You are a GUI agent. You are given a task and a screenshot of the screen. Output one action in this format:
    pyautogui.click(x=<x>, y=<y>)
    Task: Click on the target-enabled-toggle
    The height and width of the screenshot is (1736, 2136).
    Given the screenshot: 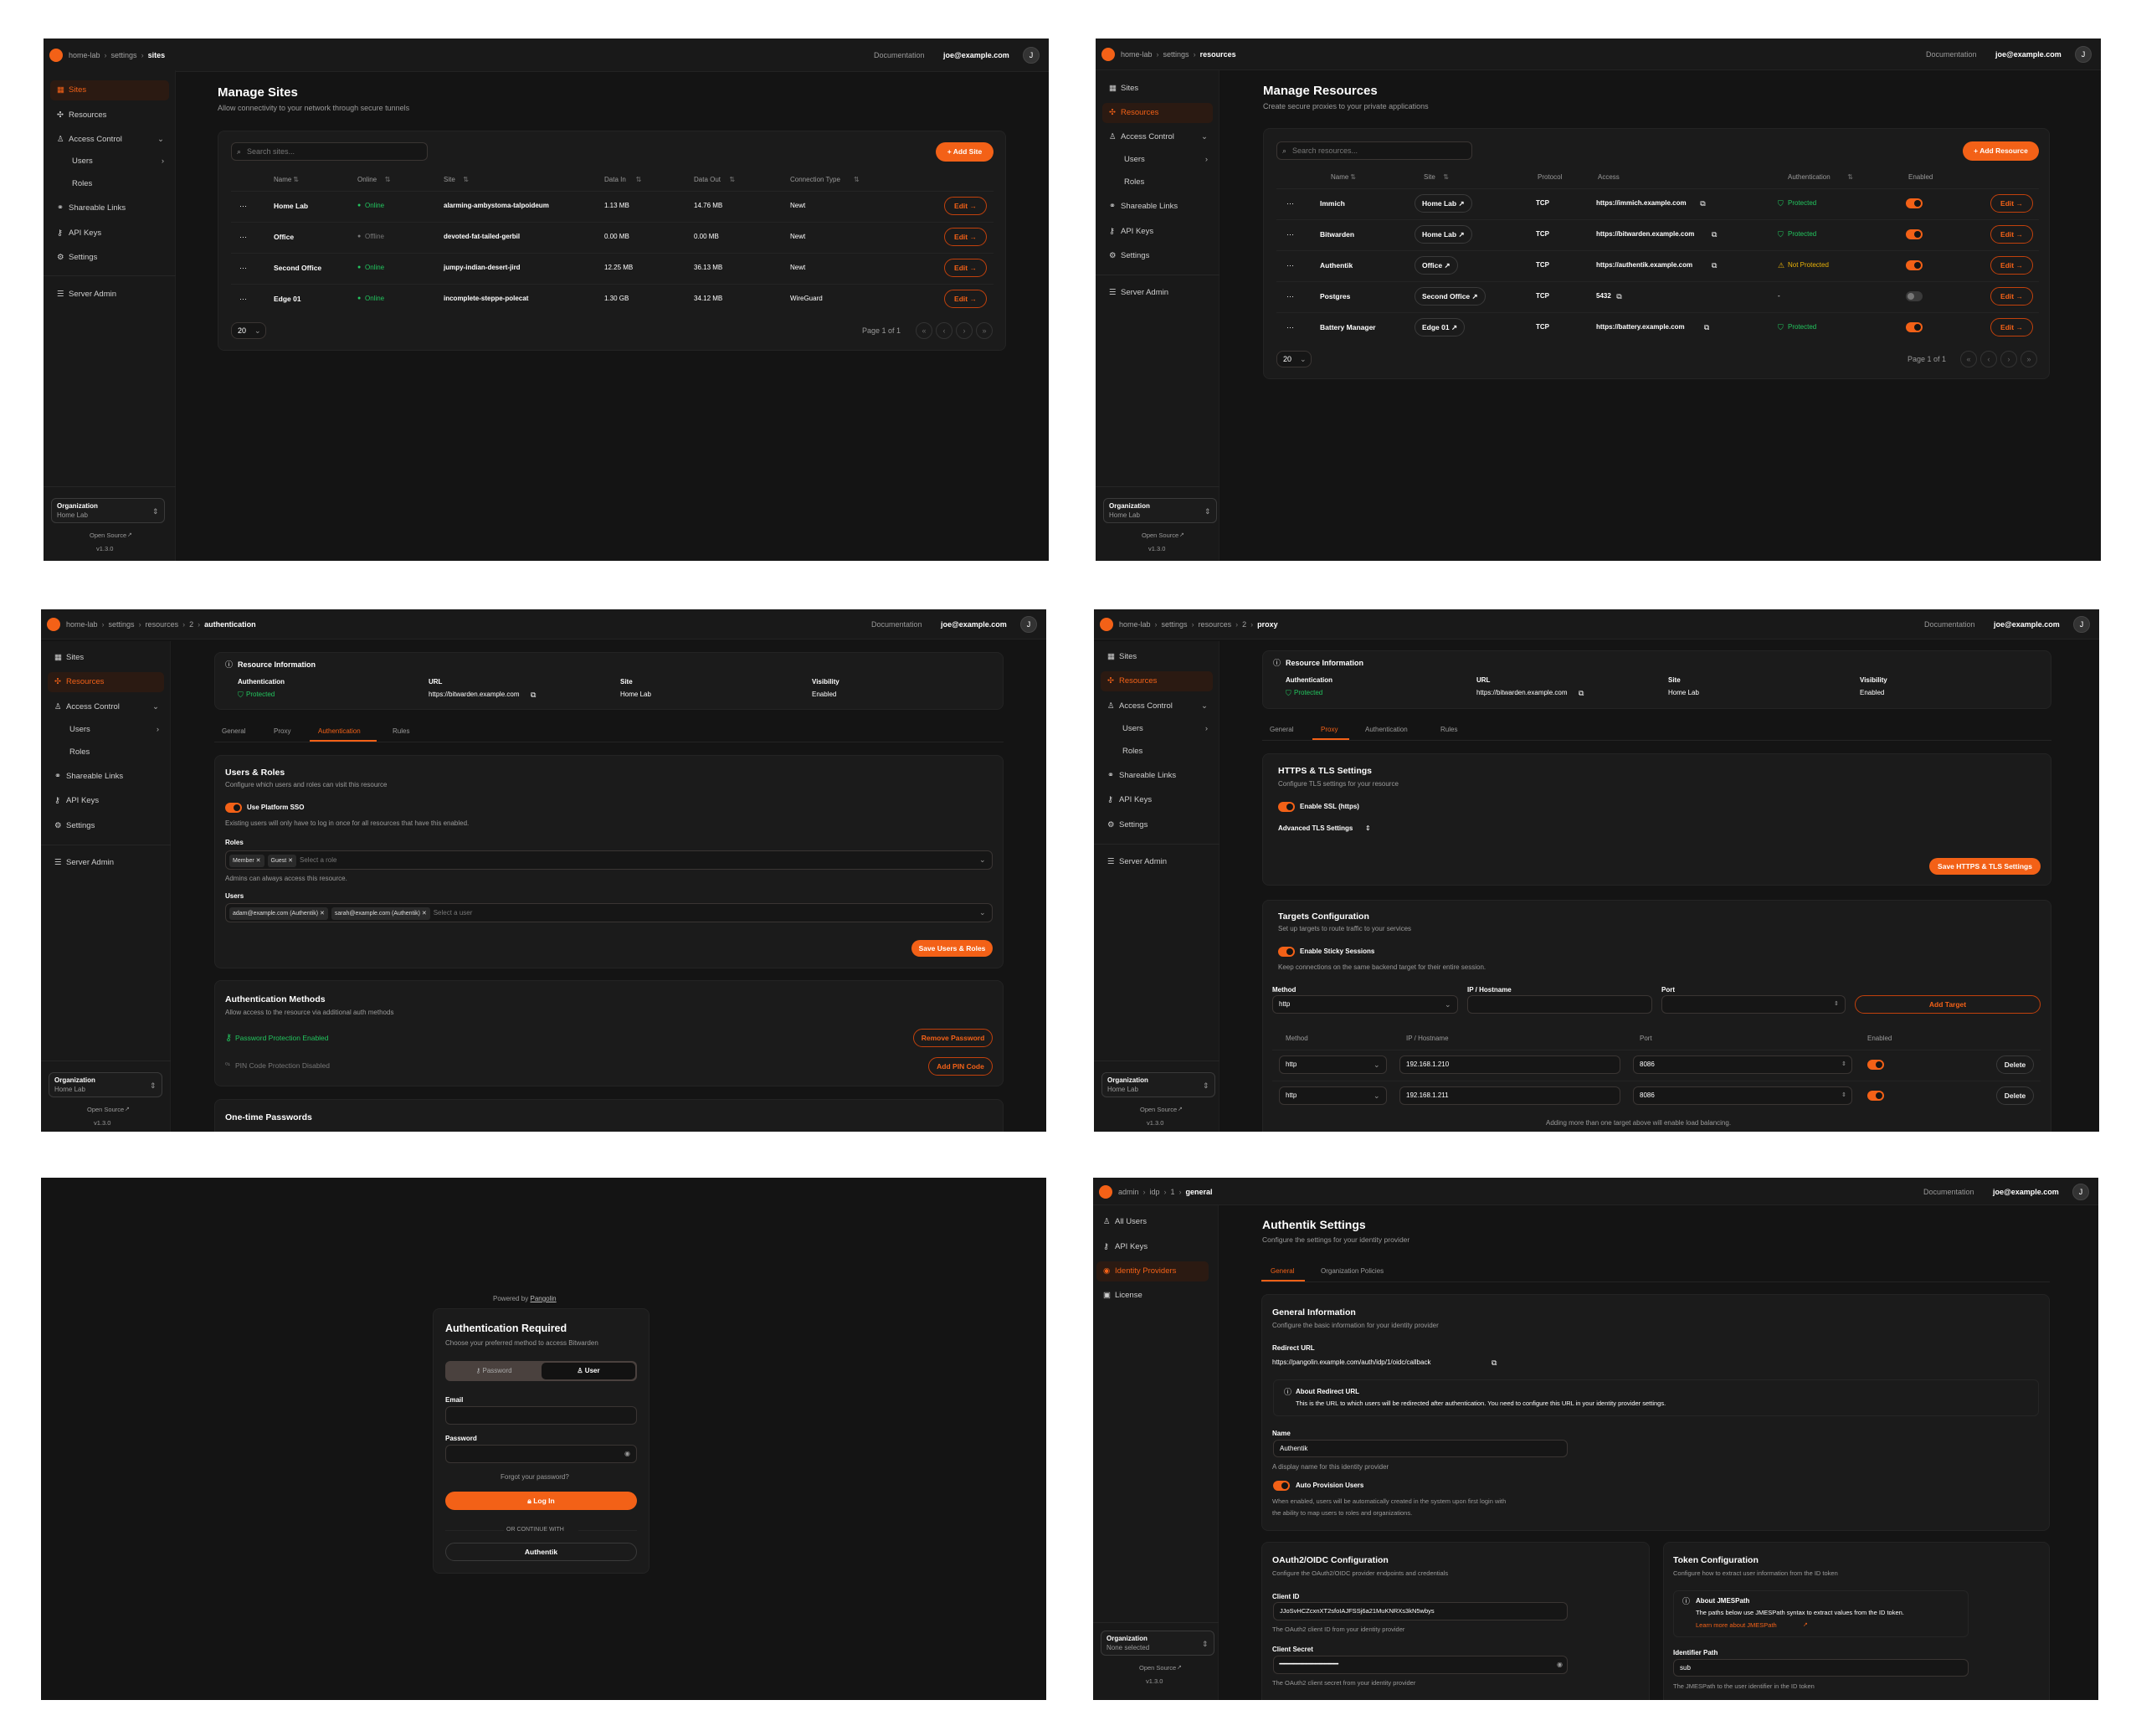 What is the action you would take?
    pyautogui.click(x=1876, y=1065)
    